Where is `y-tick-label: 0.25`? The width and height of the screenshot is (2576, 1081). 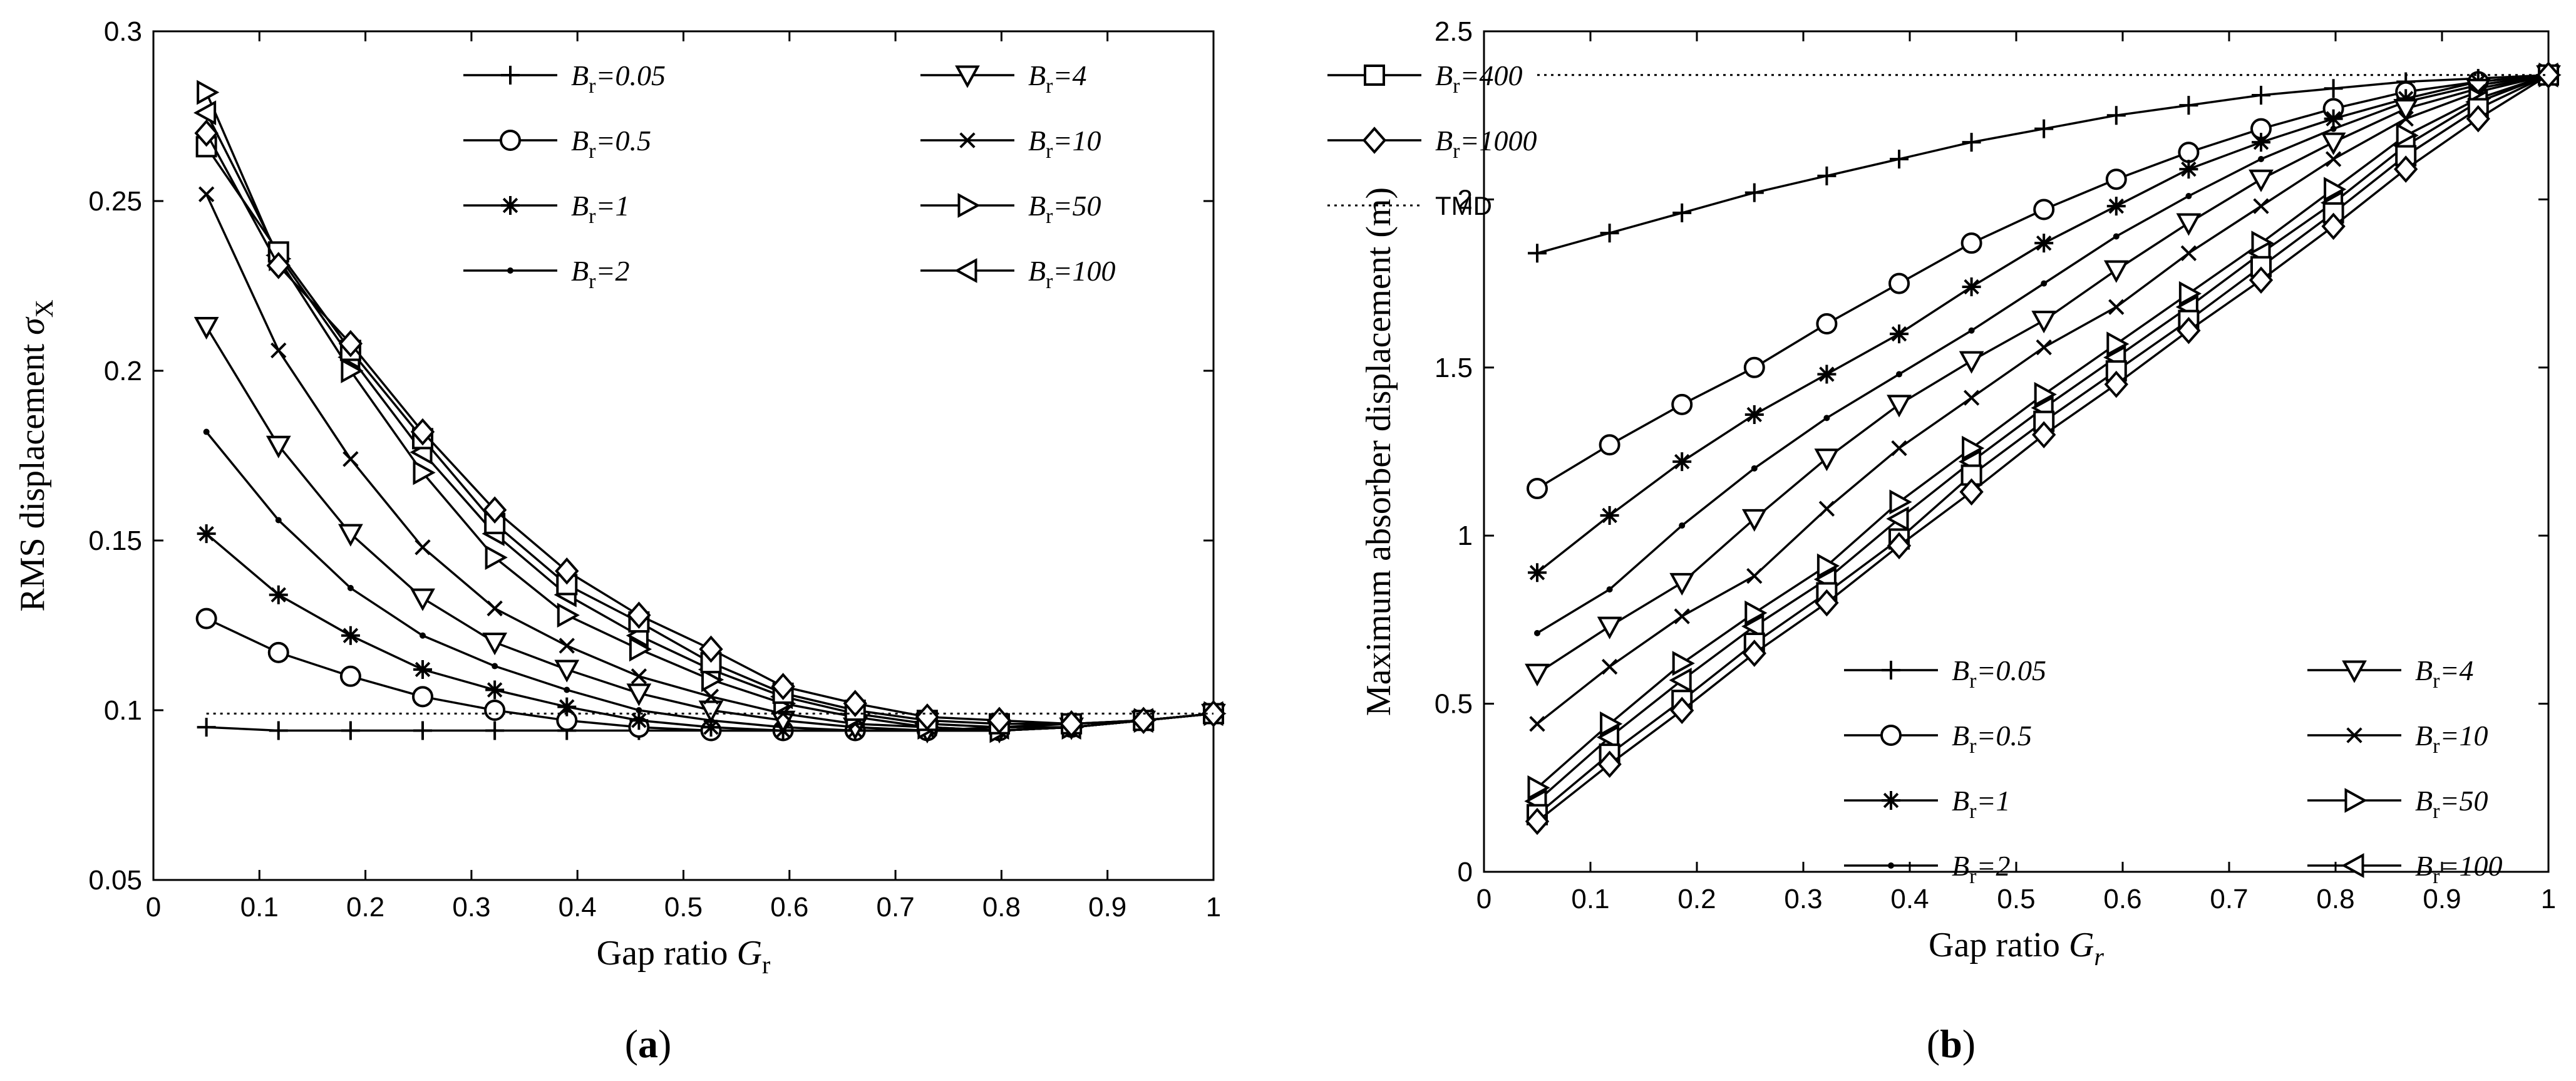 y-tick-label: 0.25 is located at coordinates (115, 202).